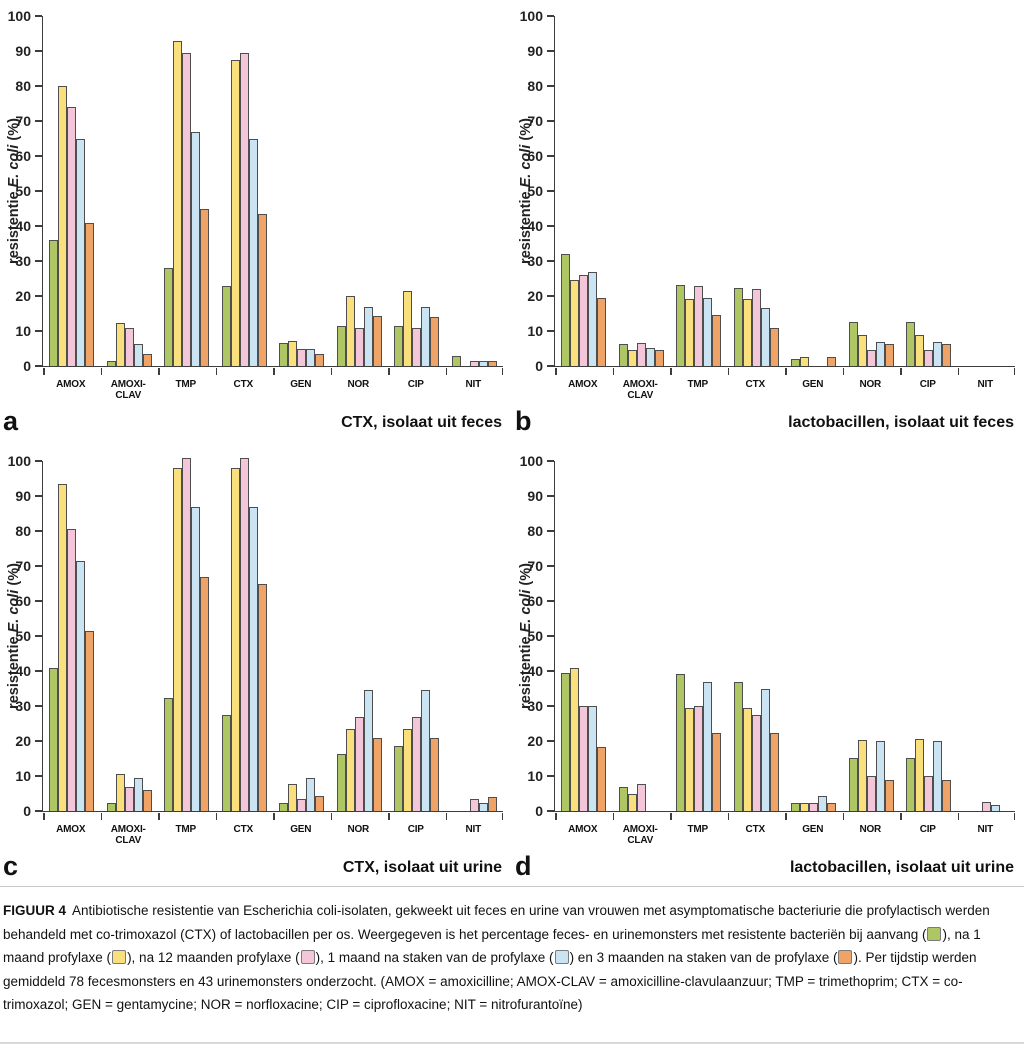 The width and height of the screenshot is (1024, 1050). Describe the element at coordinates (245, 191) in the screenshot. I see `bar-group-CTX` at that location.